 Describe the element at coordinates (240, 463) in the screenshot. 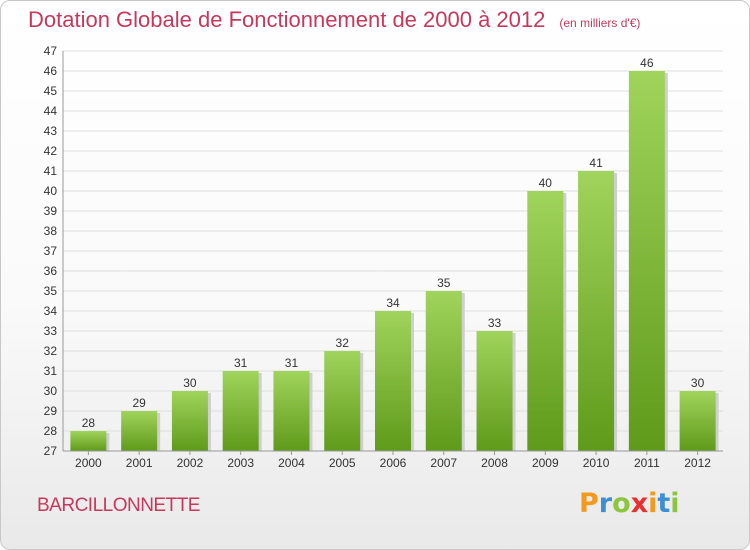

I see `x-tick-label: 2003` at that location.